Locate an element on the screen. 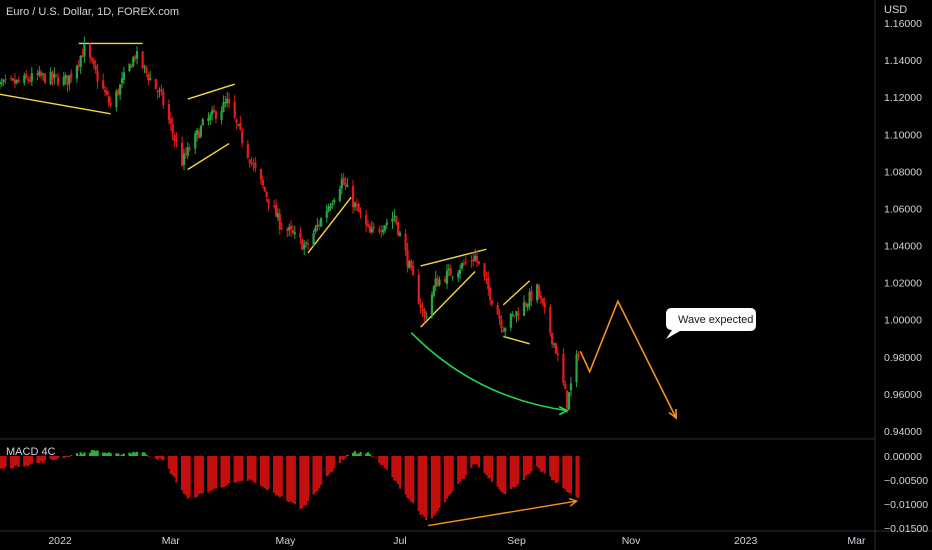 The height and width of the screenshot is (550, 932). price-tick-label: 1.06000 is located at coordinates (903, 209).